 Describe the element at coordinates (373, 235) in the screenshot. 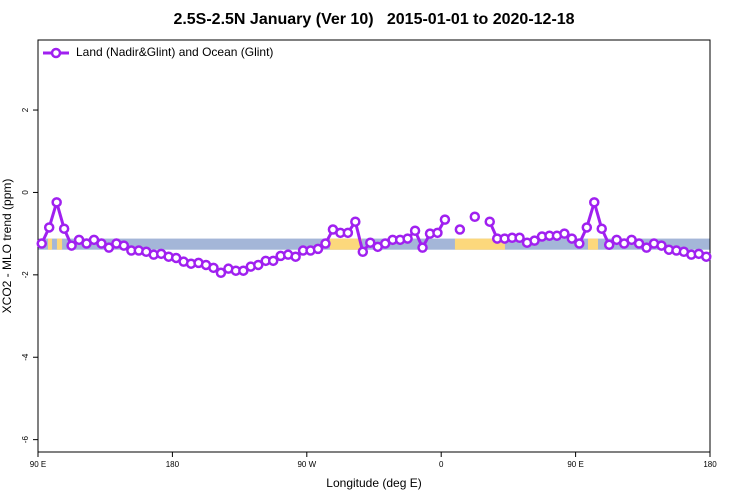

I see `series-line` at that location.